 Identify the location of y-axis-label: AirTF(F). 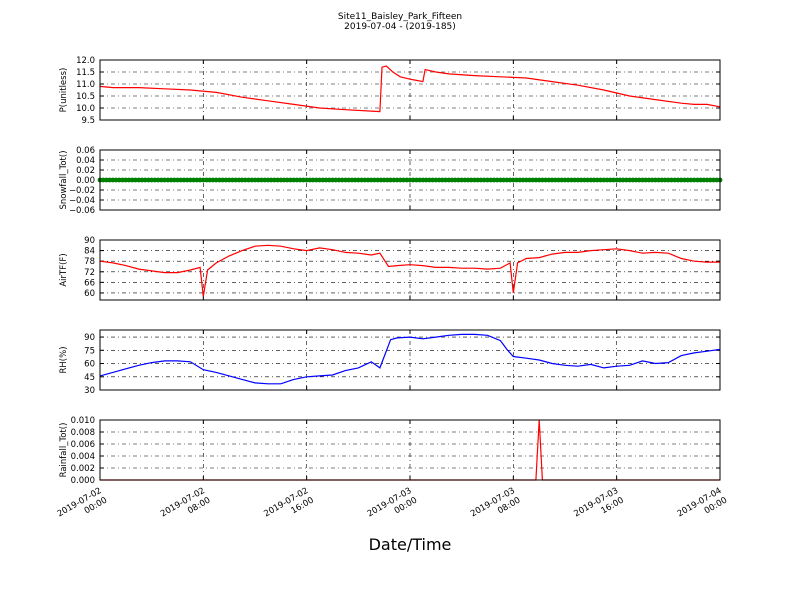
(64, 269).